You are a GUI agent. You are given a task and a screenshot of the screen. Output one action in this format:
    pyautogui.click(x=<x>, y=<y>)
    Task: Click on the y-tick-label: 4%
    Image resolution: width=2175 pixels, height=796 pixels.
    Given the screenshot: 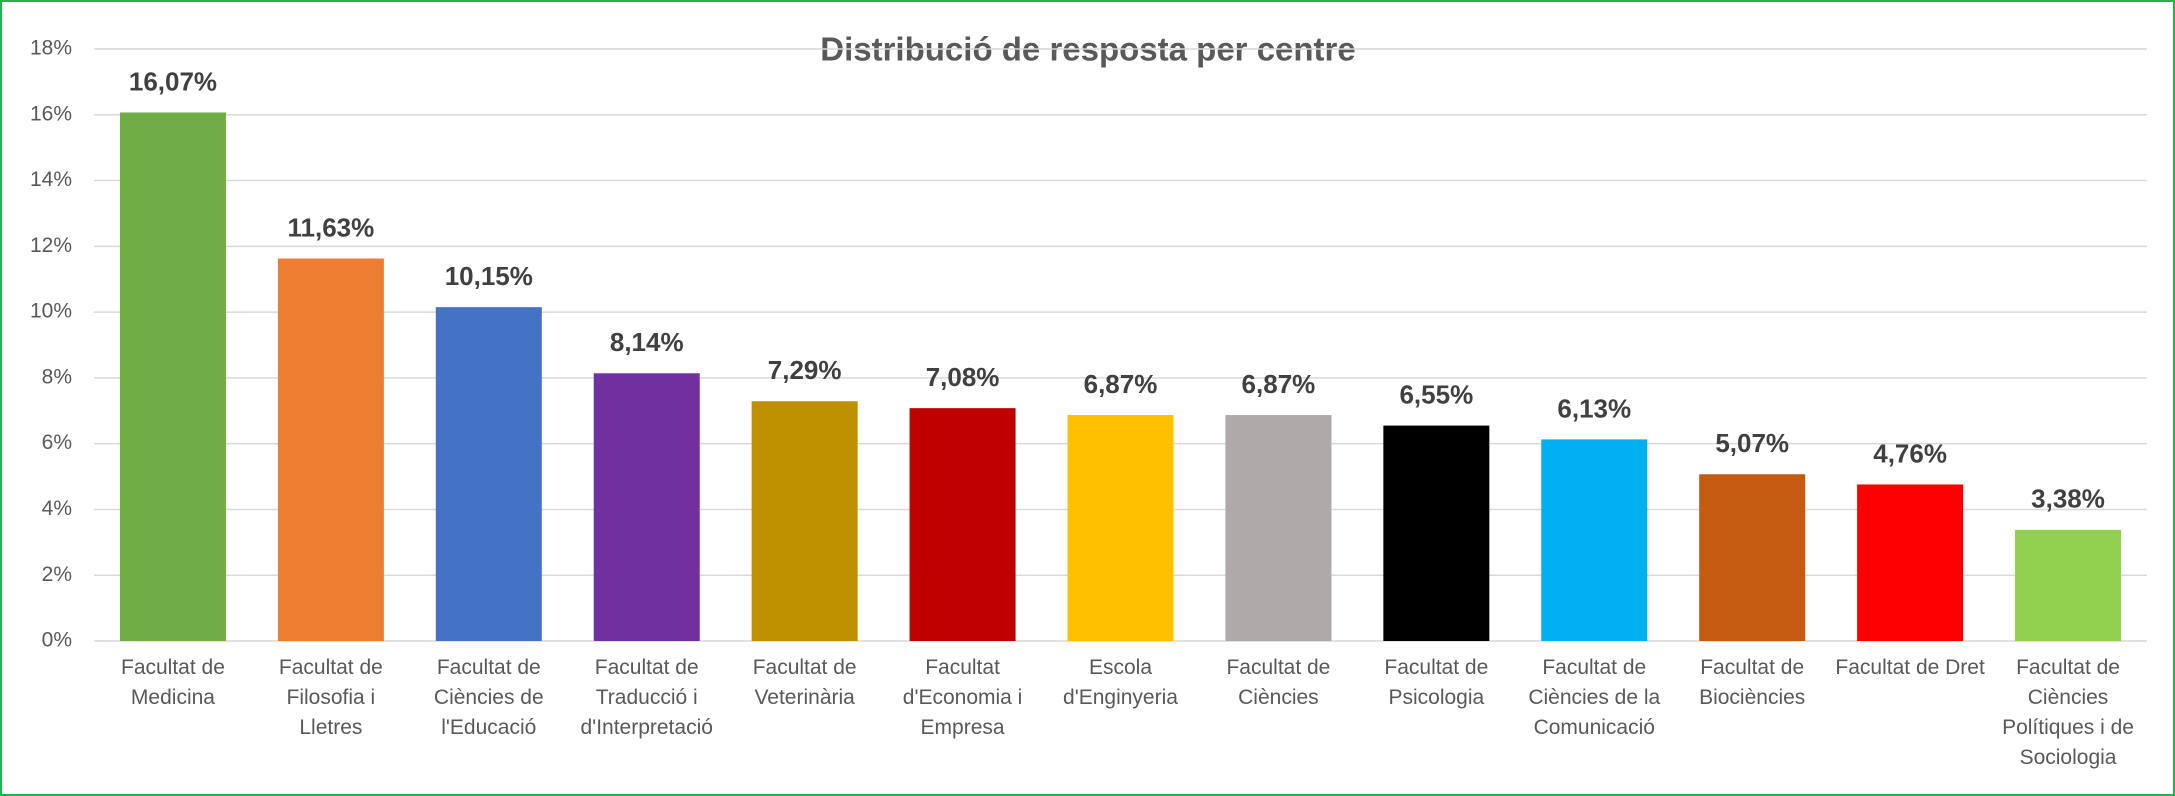 What is the action you would take?
    pyautogui.click(x=57, y=508)
    